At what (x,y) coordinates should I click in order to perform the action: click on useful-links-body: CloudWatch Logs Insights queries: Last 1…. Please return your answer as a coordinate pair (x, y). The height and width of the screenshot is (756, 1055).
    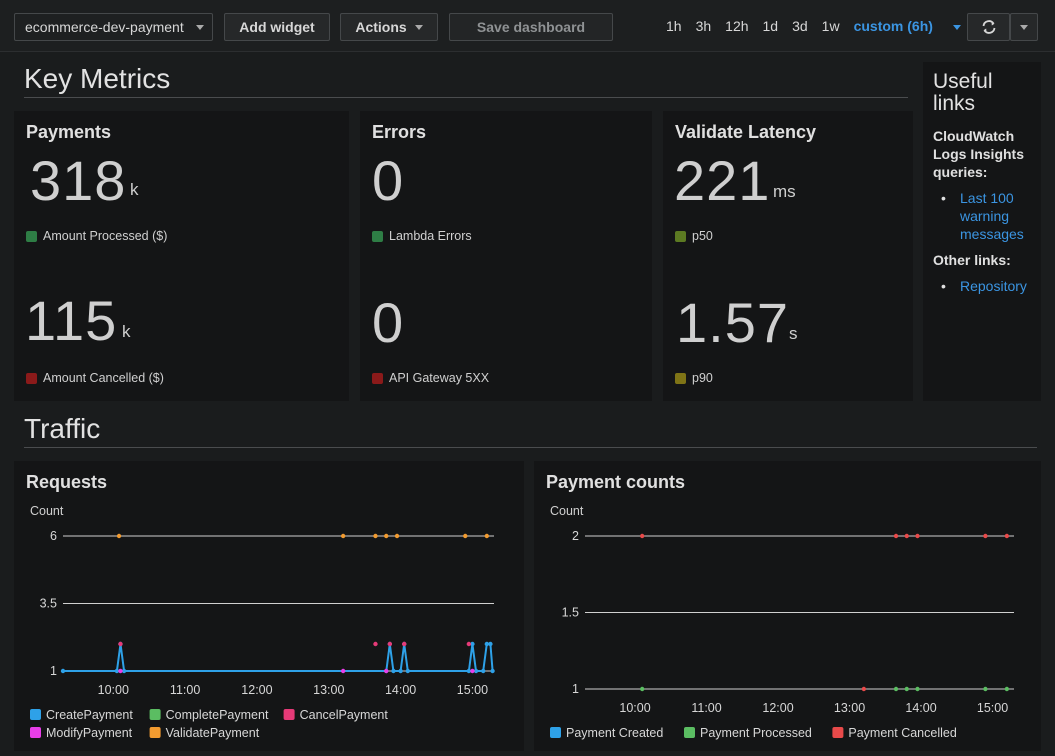
    Looking at the image, I should click on (989, 215).